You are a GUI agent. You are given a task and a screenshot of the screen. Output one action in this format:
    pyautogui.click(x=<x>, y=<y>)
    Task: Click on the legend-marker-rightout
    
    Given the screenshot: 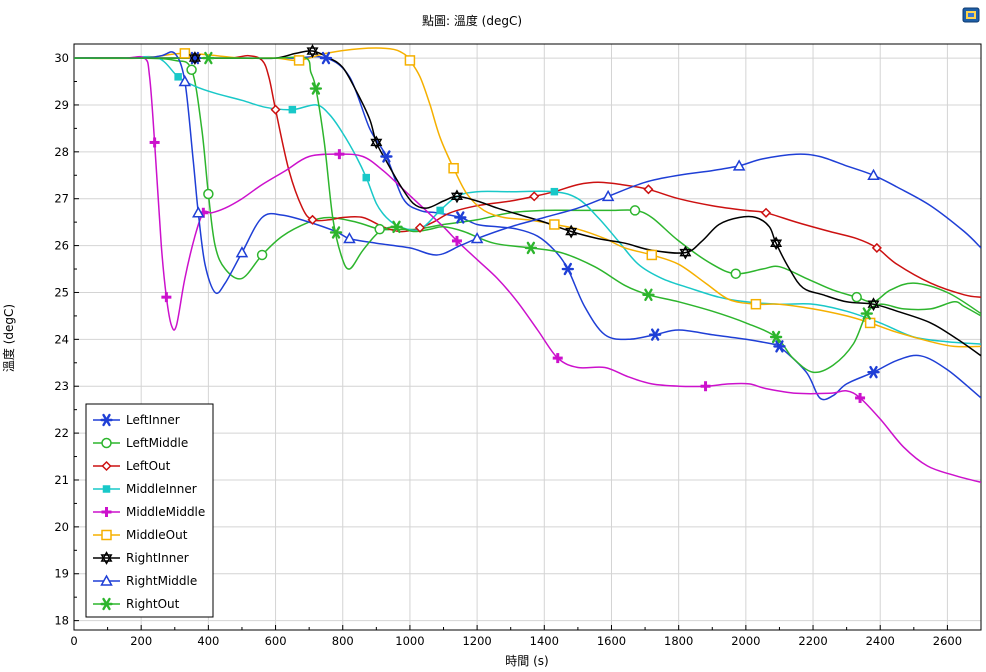 What is the action you would take?
    pyautogui.click(x=106, y=604)
    